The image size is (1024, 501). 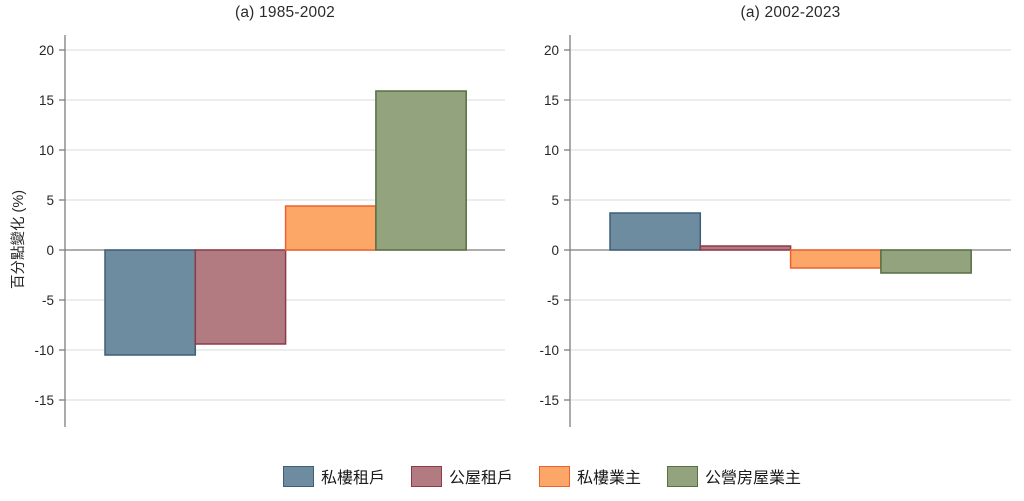 What do you see at coordinates (426, 476) in the screenshot?
I see `legend-swatch-public-tenants-icon` at bounding box center [426, 476].